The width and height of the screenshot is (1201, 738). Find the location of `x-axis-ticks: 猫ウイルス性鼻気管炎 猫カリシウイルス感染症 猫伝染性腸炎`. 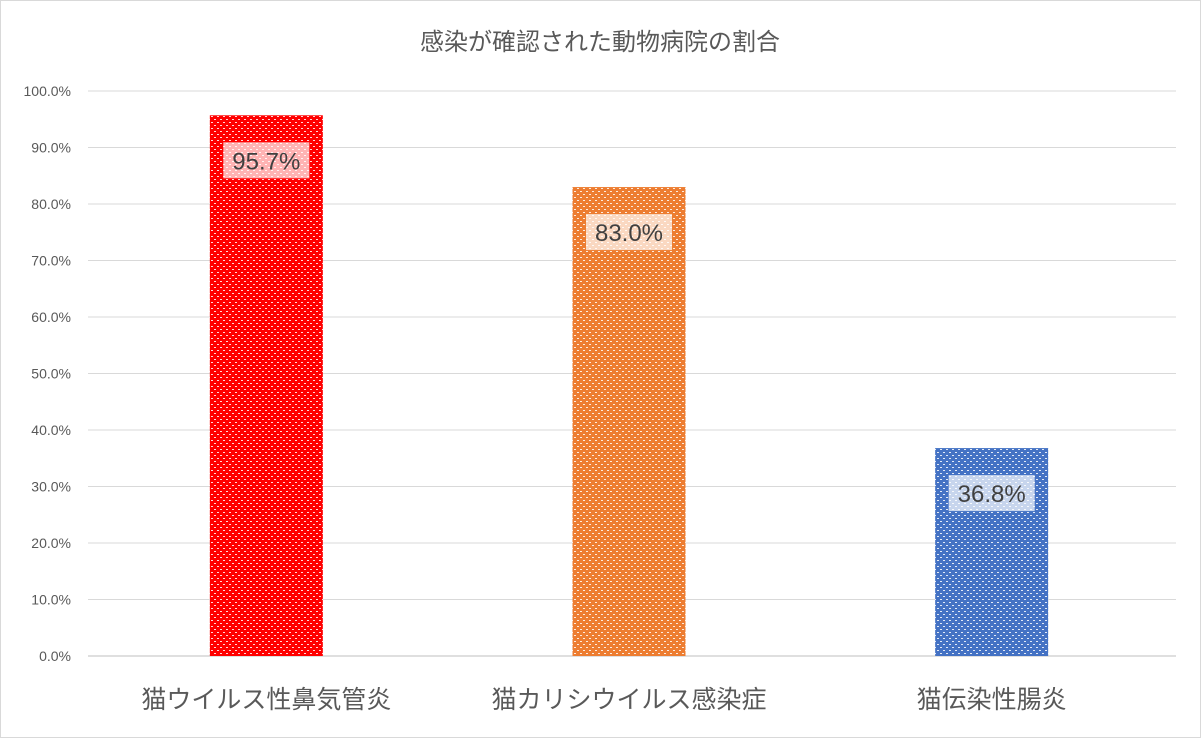

x-axis-ticks: 猫ウイルス性鼻気管炎 猫カリシウイルス感染症 猫伝染性腸炎 is located at coordinates (603, 699).